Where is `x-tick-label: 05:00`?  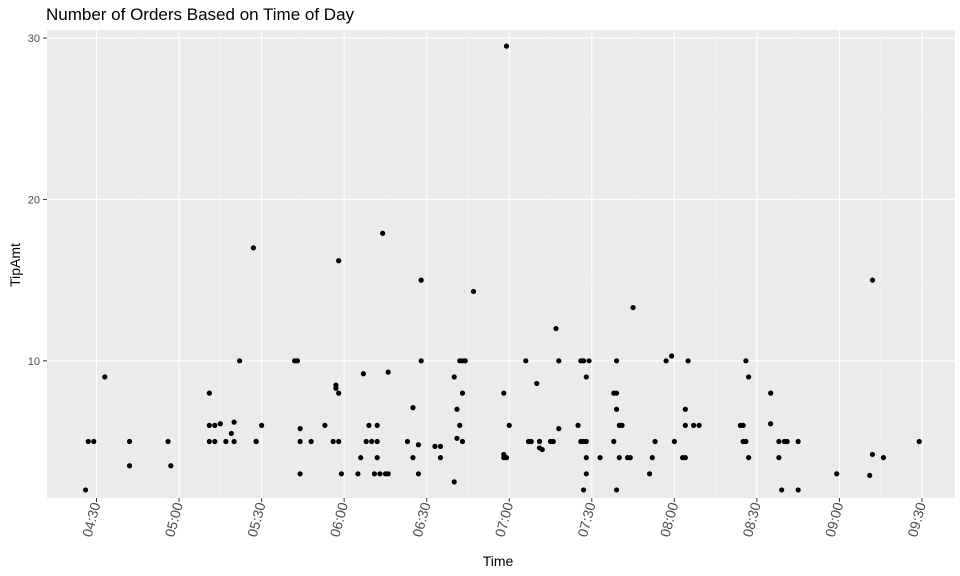
x-tick-label: 05:00 is located at coordinates (173, 519).